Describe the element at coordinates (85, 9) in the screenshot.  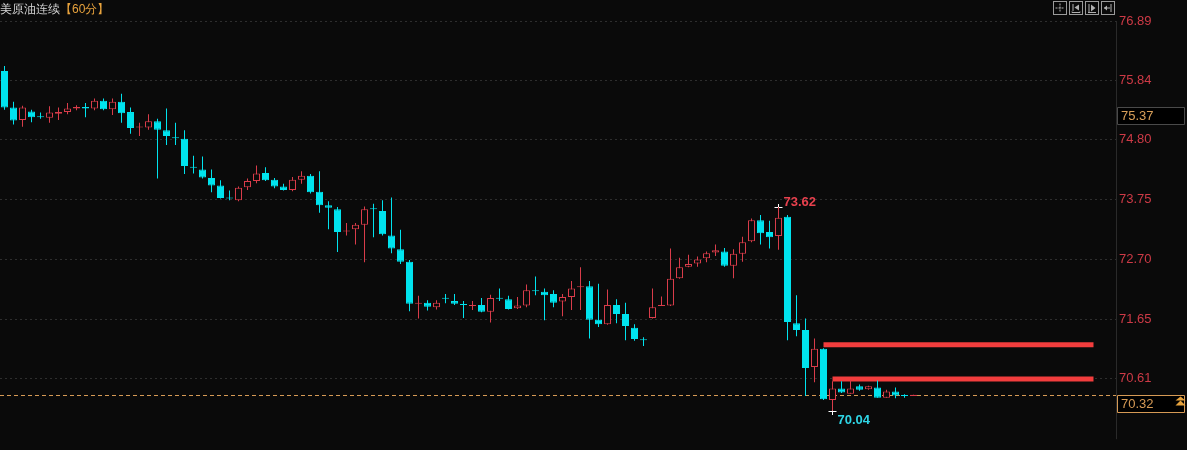
I see `chart-subtitle: 【60分】` at that location.